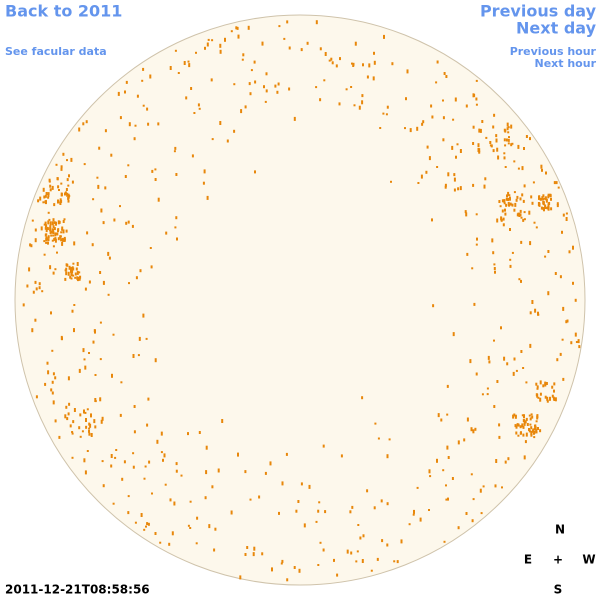  Describe the element at coordinates (63, 11) in the screenshot. I see `back-link: Back to 2011` at that location.